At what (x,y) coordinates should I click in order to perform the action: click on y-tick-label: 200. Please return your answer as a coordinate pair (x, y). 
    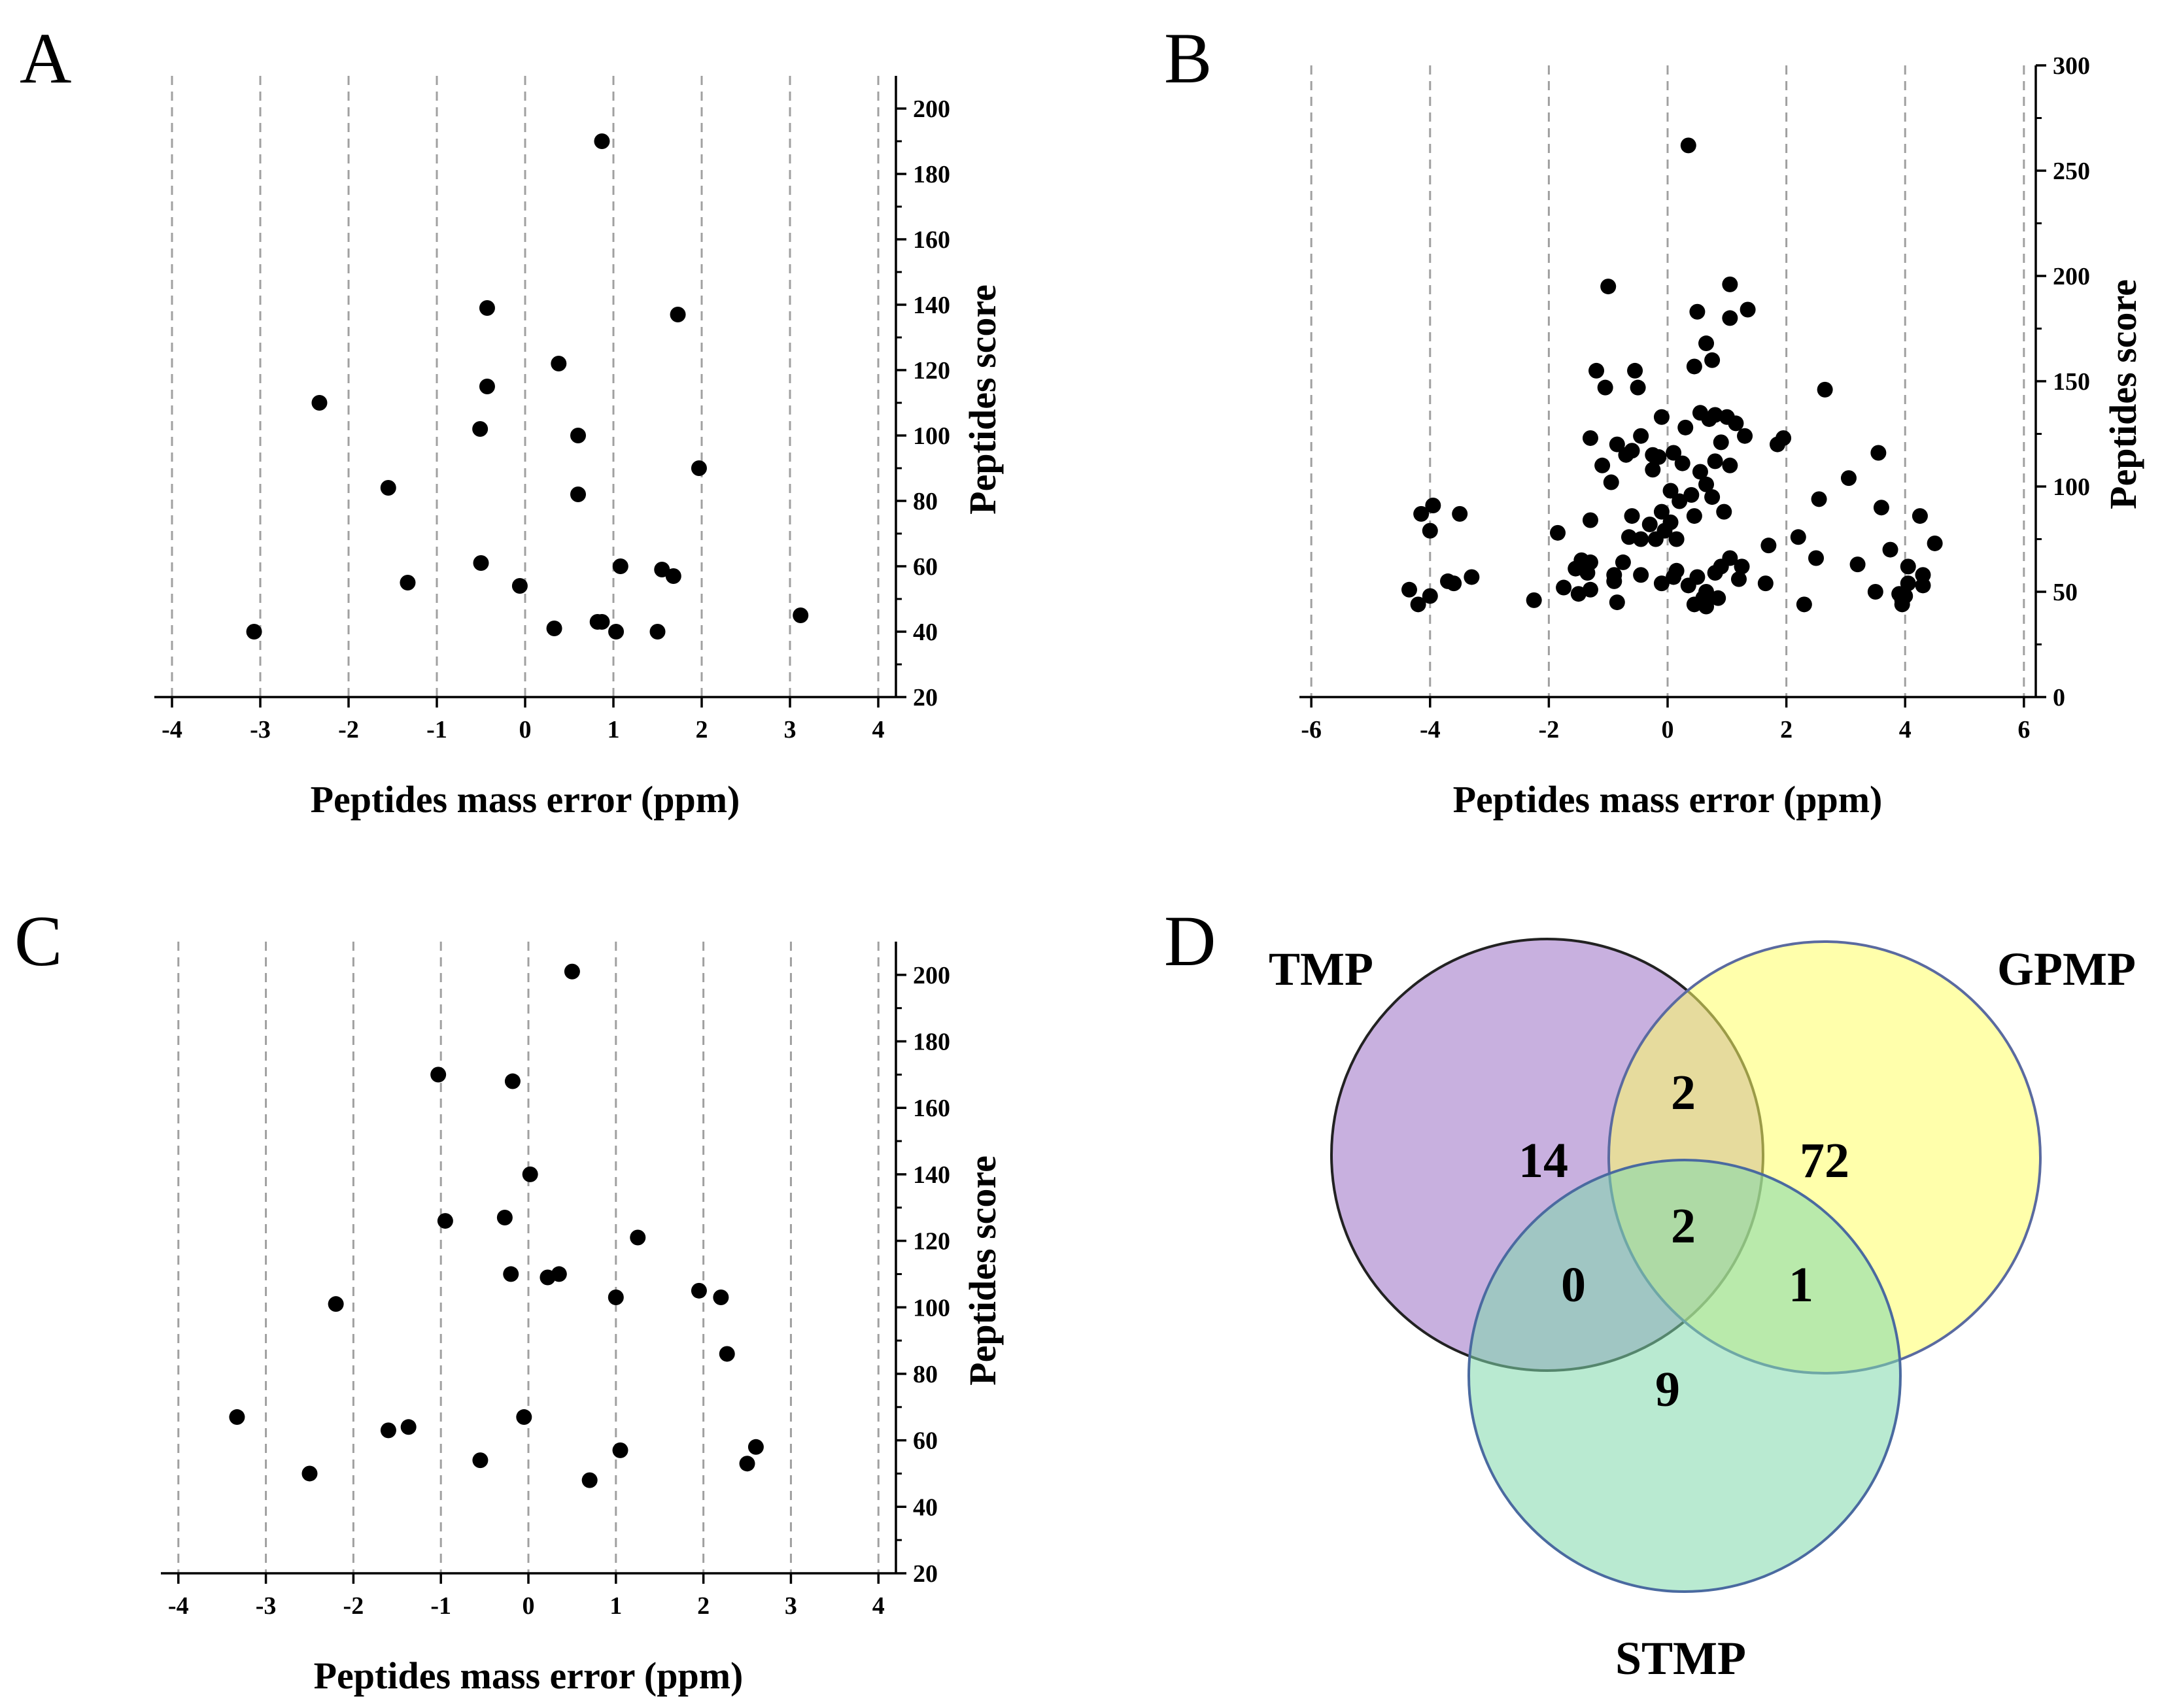
    Looking at the image, I should click on (932, 109).